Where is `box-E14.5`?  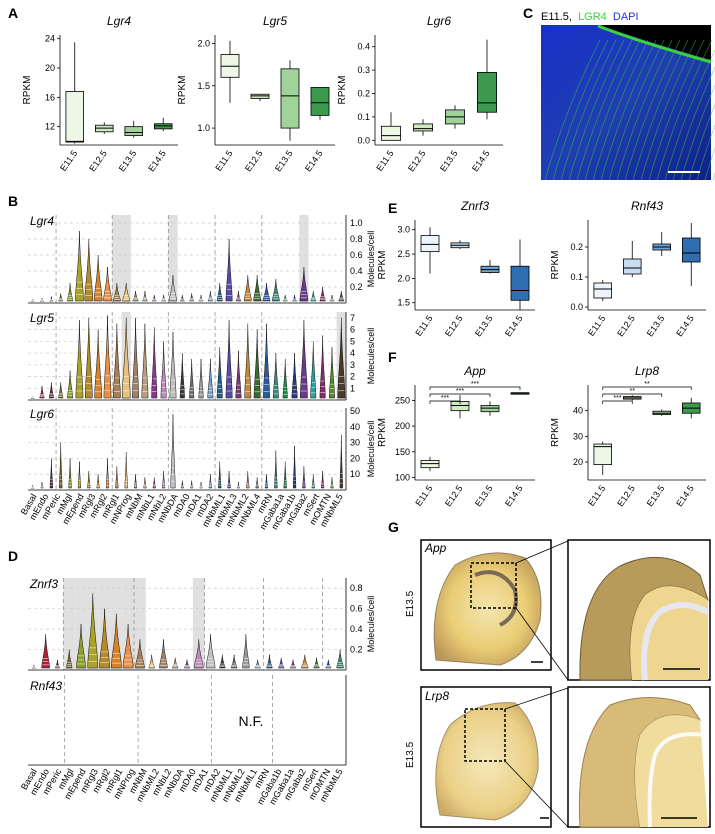 box-E14.5 is located at coordinates (520, 393).